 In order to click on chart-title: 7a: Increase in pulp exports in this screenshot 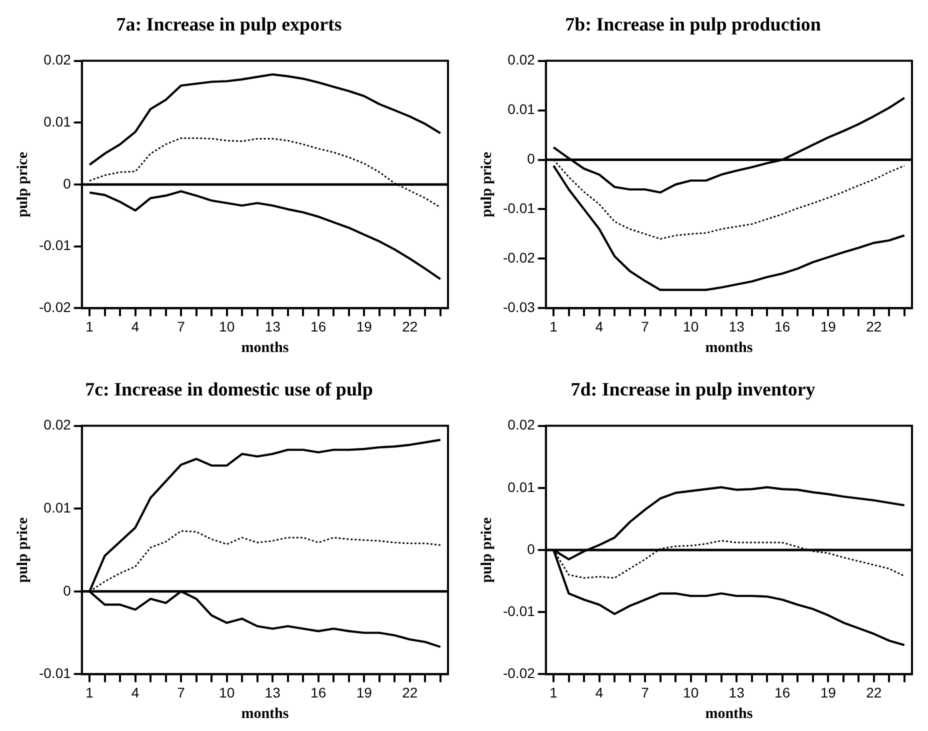, I will do `click(229, 25)`.